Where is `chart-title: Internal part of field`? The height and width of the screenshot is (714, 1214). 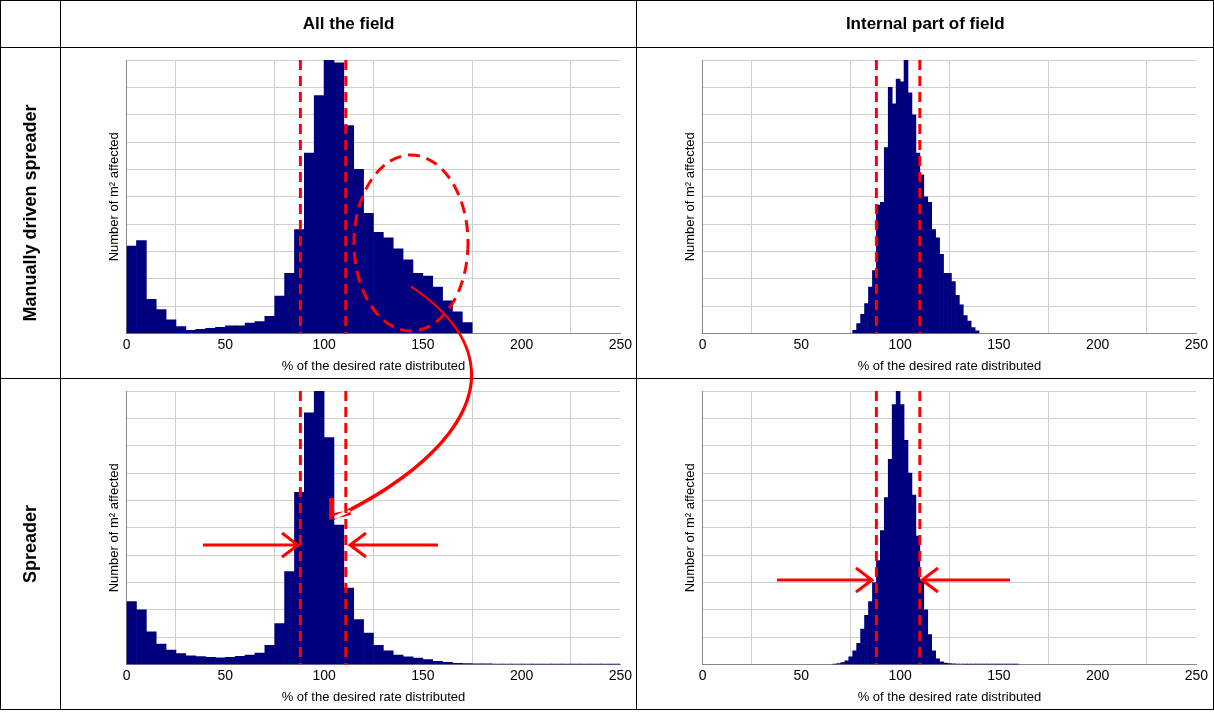 chart-title: Internal part of field is located at coordinates (925, 24).